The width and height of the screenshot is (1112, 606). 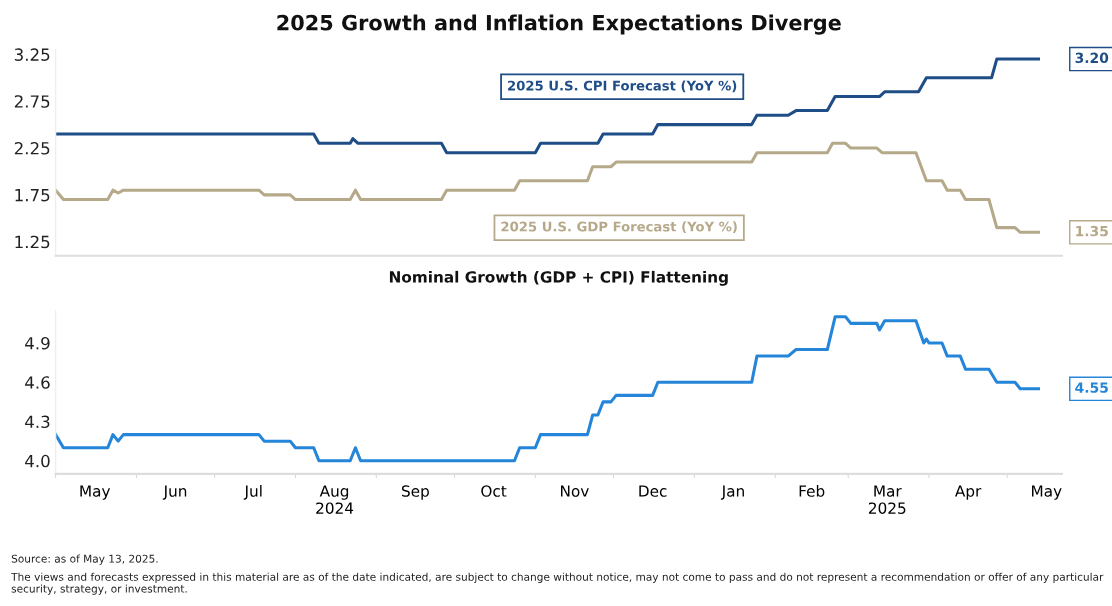 What do you see at coordinates (174, 492) in the screenshot?
I see `x-tick-label: Jun` at bounding box center [174, 492].